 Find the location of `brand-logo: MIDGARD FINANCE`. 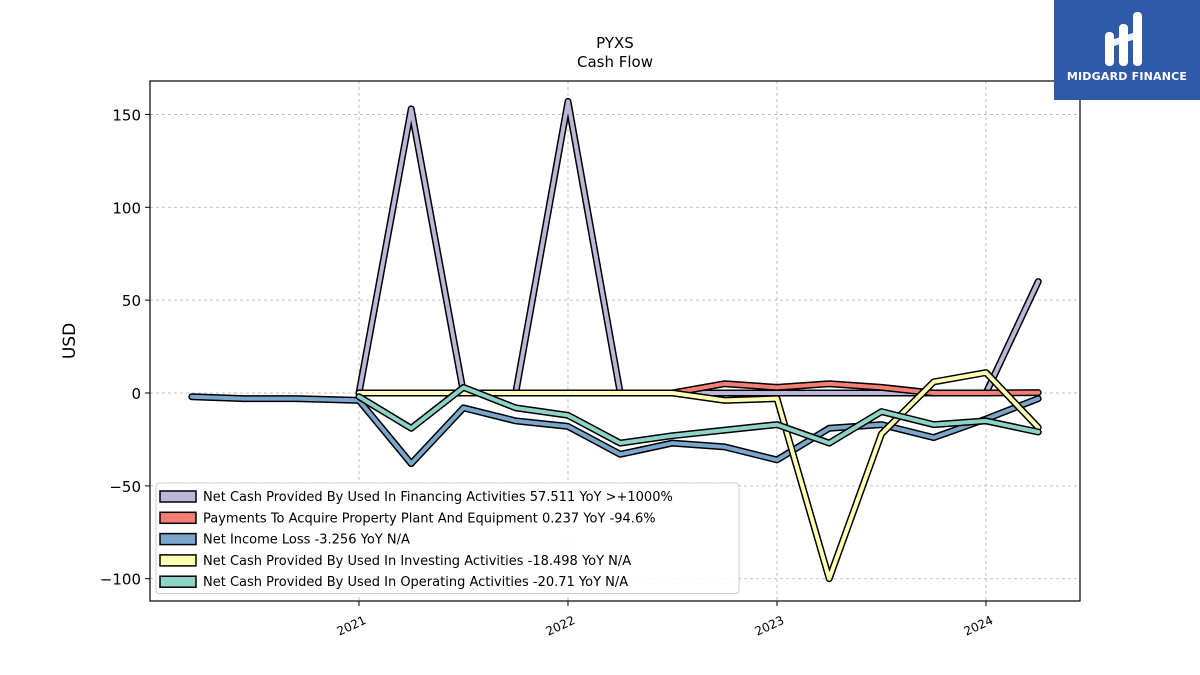

brand-logo: MIDGARD FINANCE is located at coordinates (1127, 50).